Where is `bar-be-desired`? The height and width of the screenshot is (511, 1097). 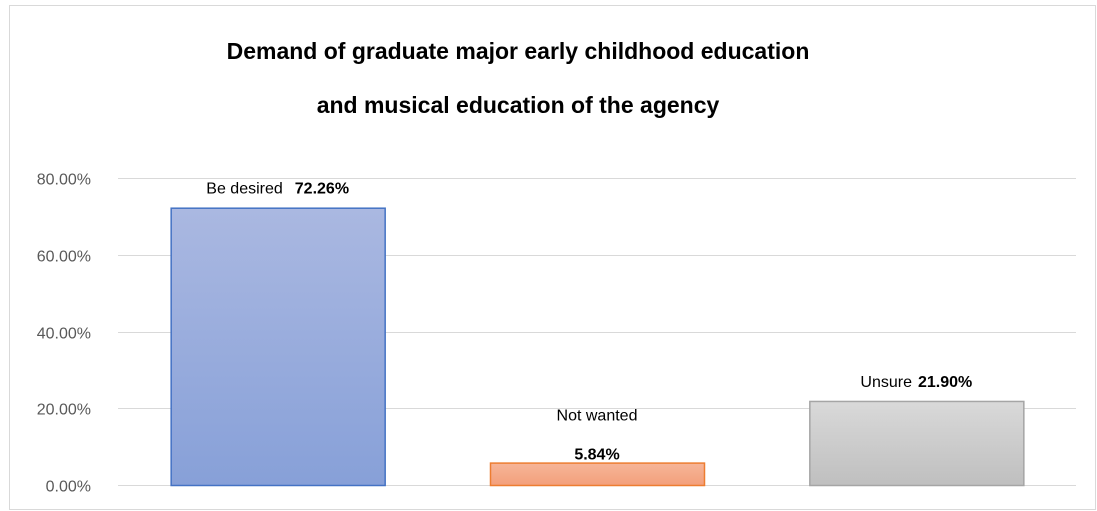
bar-be-desired is located at coordinates (278, 347).